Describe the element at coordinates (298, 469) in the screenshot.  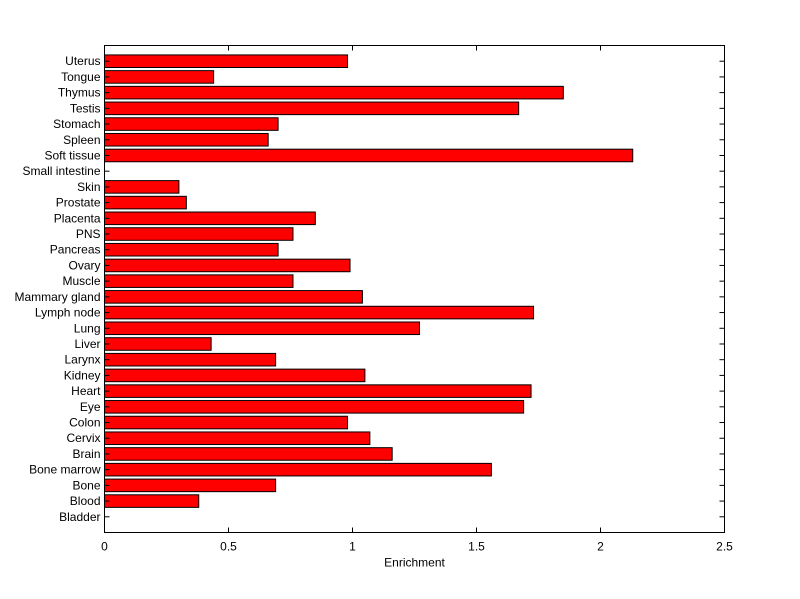
I see `bar-bone-marrow` at that location.